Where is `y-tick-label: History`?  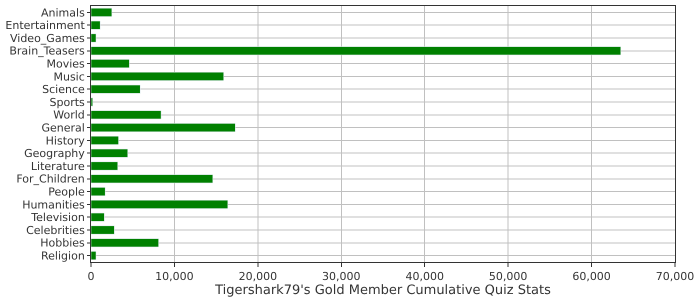 y-tick-label: History is located at coordinates (66, 141).